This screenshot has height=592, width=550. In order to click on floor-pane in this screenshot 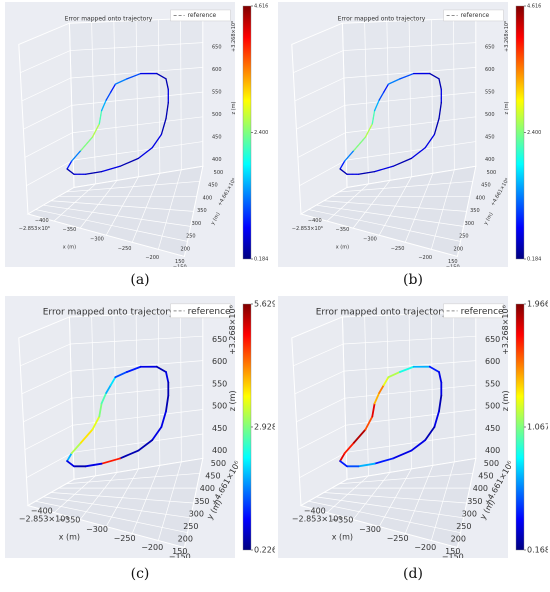, I will do `click(388, 211)`.